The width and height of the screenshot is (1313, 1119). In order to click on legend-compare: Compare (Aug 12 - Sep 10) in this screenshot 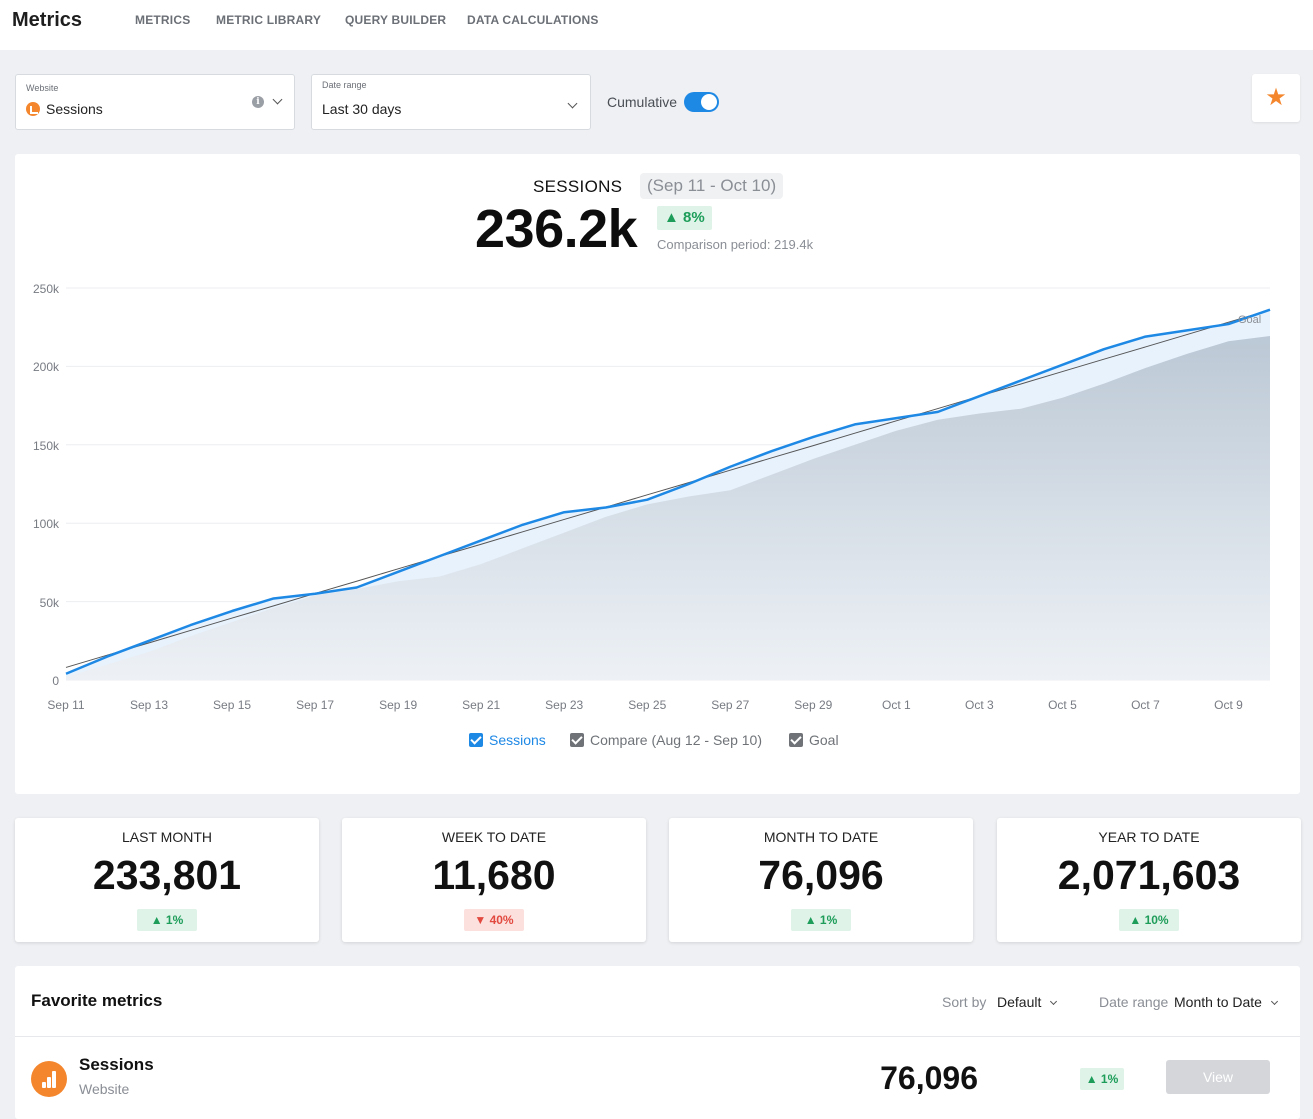, I will do `click(666, 740)`.